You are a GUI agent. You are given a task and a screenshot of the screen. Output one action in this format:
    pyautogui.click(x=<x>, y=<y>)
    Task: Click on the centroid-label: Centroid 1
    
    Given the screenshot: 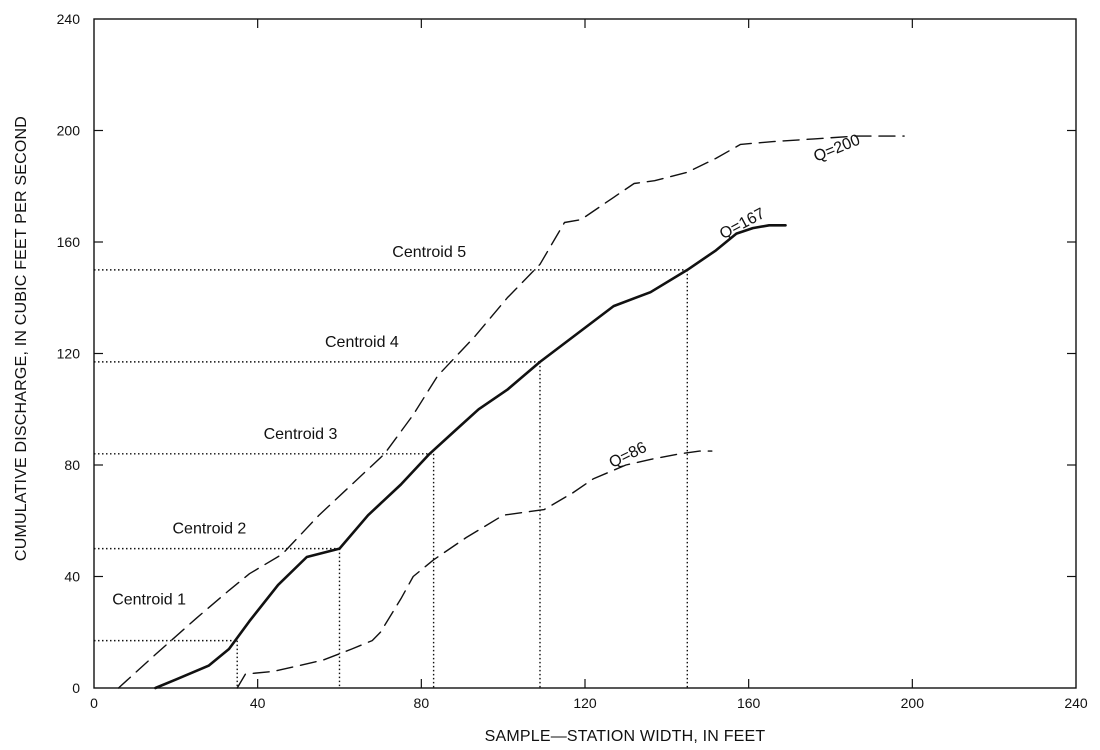 What is the action you would take?
    pyautogui.click(x=149, y=600)
    